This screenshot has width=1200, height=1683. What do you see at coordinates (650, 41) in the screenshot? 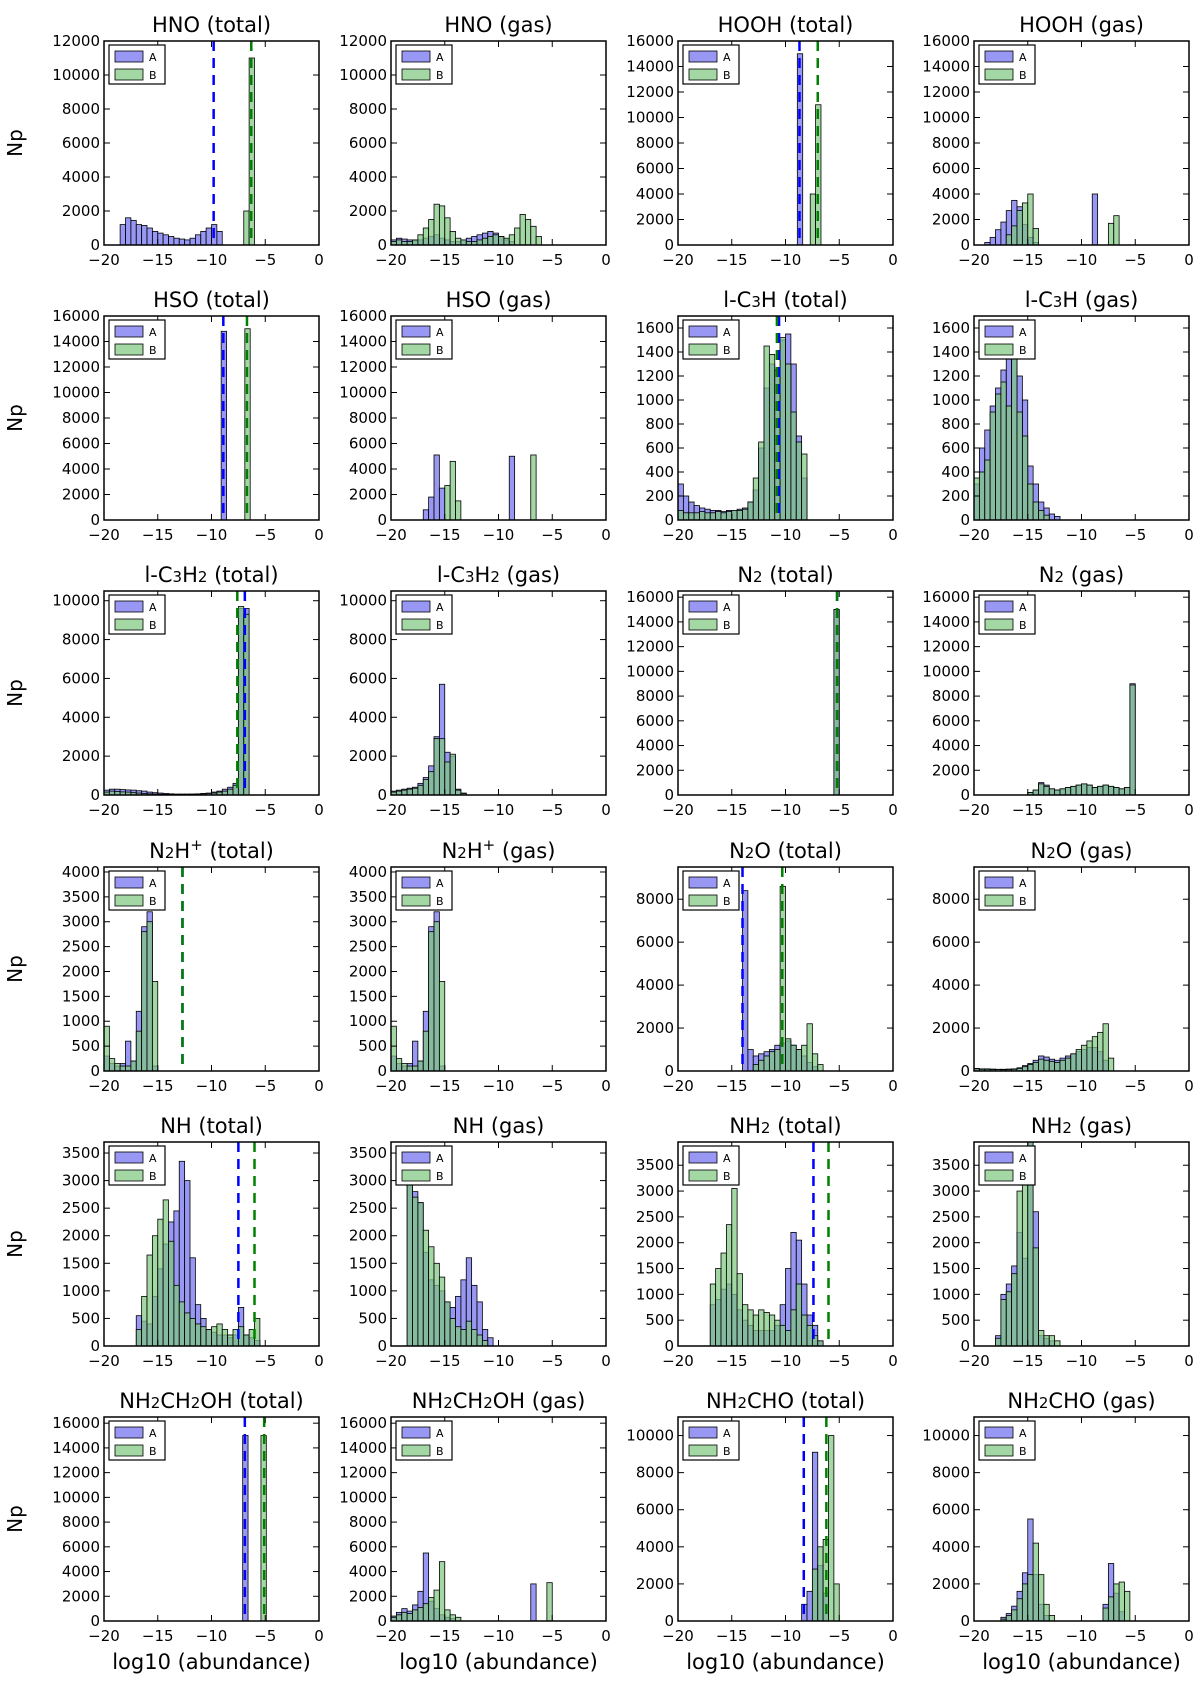
I see `y-tick-label: 16000` at bounding box center [650, 41].